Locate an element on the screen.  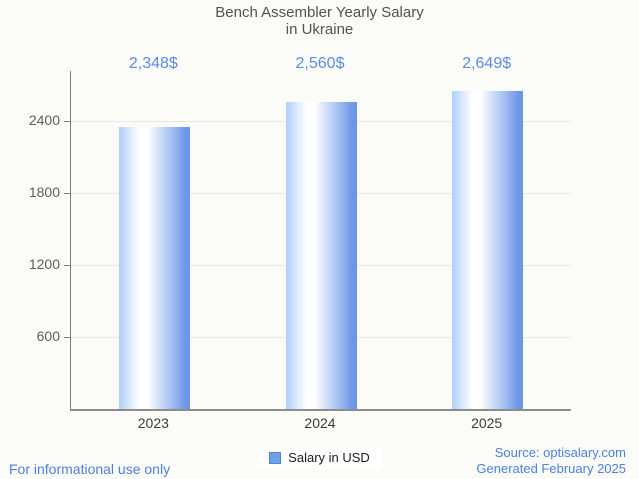
y-tick-label: 2400 is located at coordinates (44, 120).